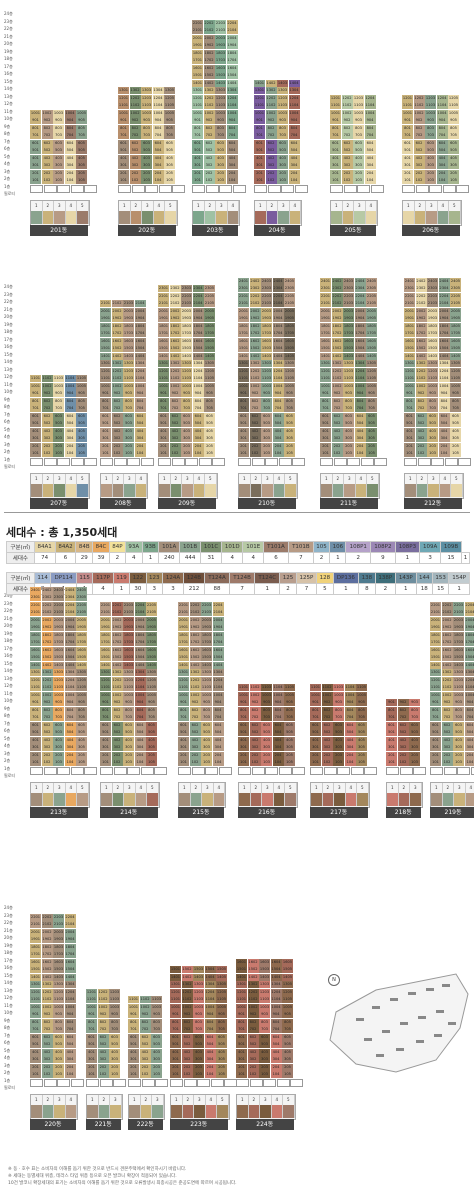 Image resolution: width=474 pixels, height=1198 pixels. Describe the element at coordinates (409, 318) in the screenshot. I see `unit-cell: 1901` at that location.